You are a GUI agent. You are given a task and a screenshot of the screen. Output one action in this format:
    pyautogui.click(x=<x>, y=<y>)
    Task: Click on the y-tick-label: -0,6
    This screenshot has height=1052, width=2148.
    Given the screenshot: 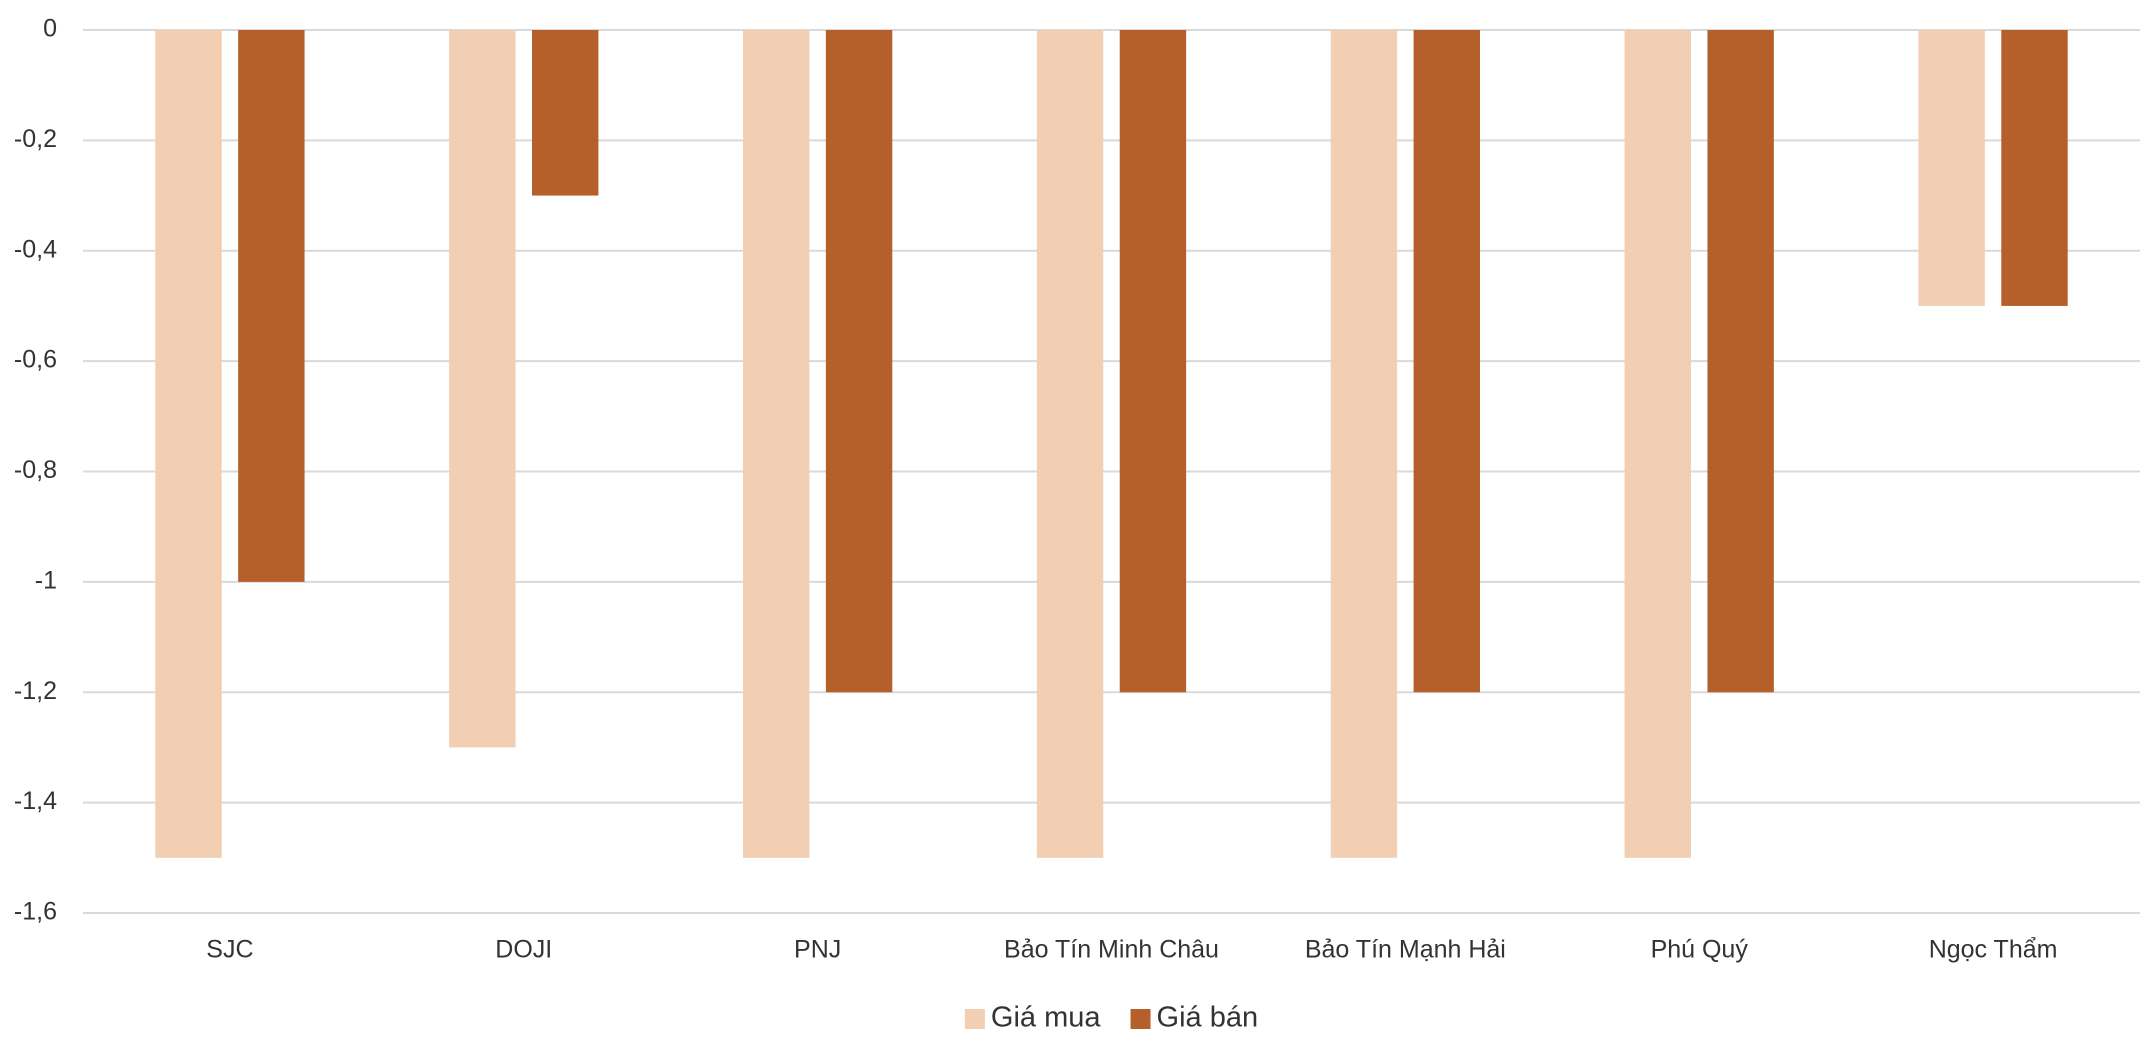 What is the action you would take?
    pyautogui.click(x=35, y=360)
    